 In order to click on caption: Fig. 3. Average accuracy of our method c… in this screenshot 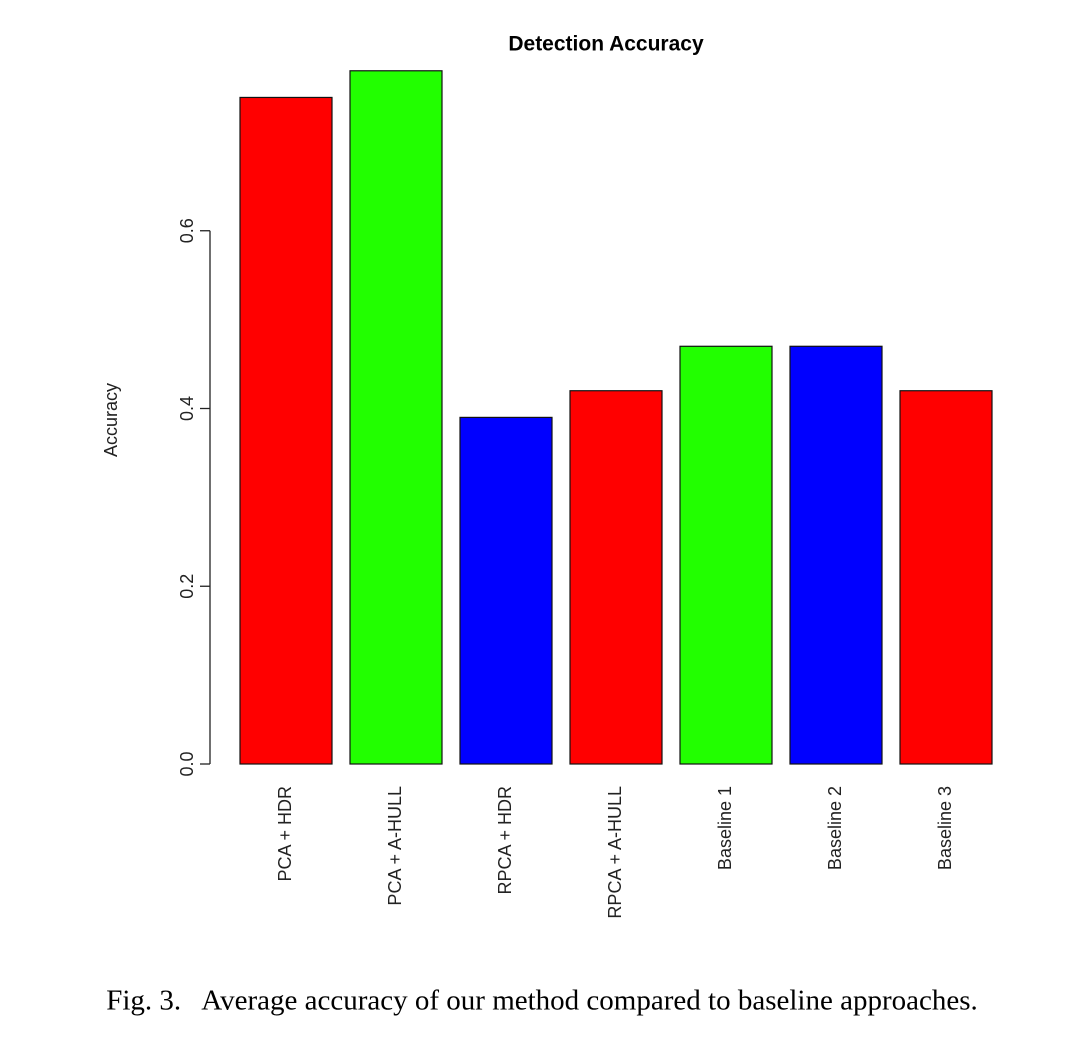, I will do `click(542, 1001)`.